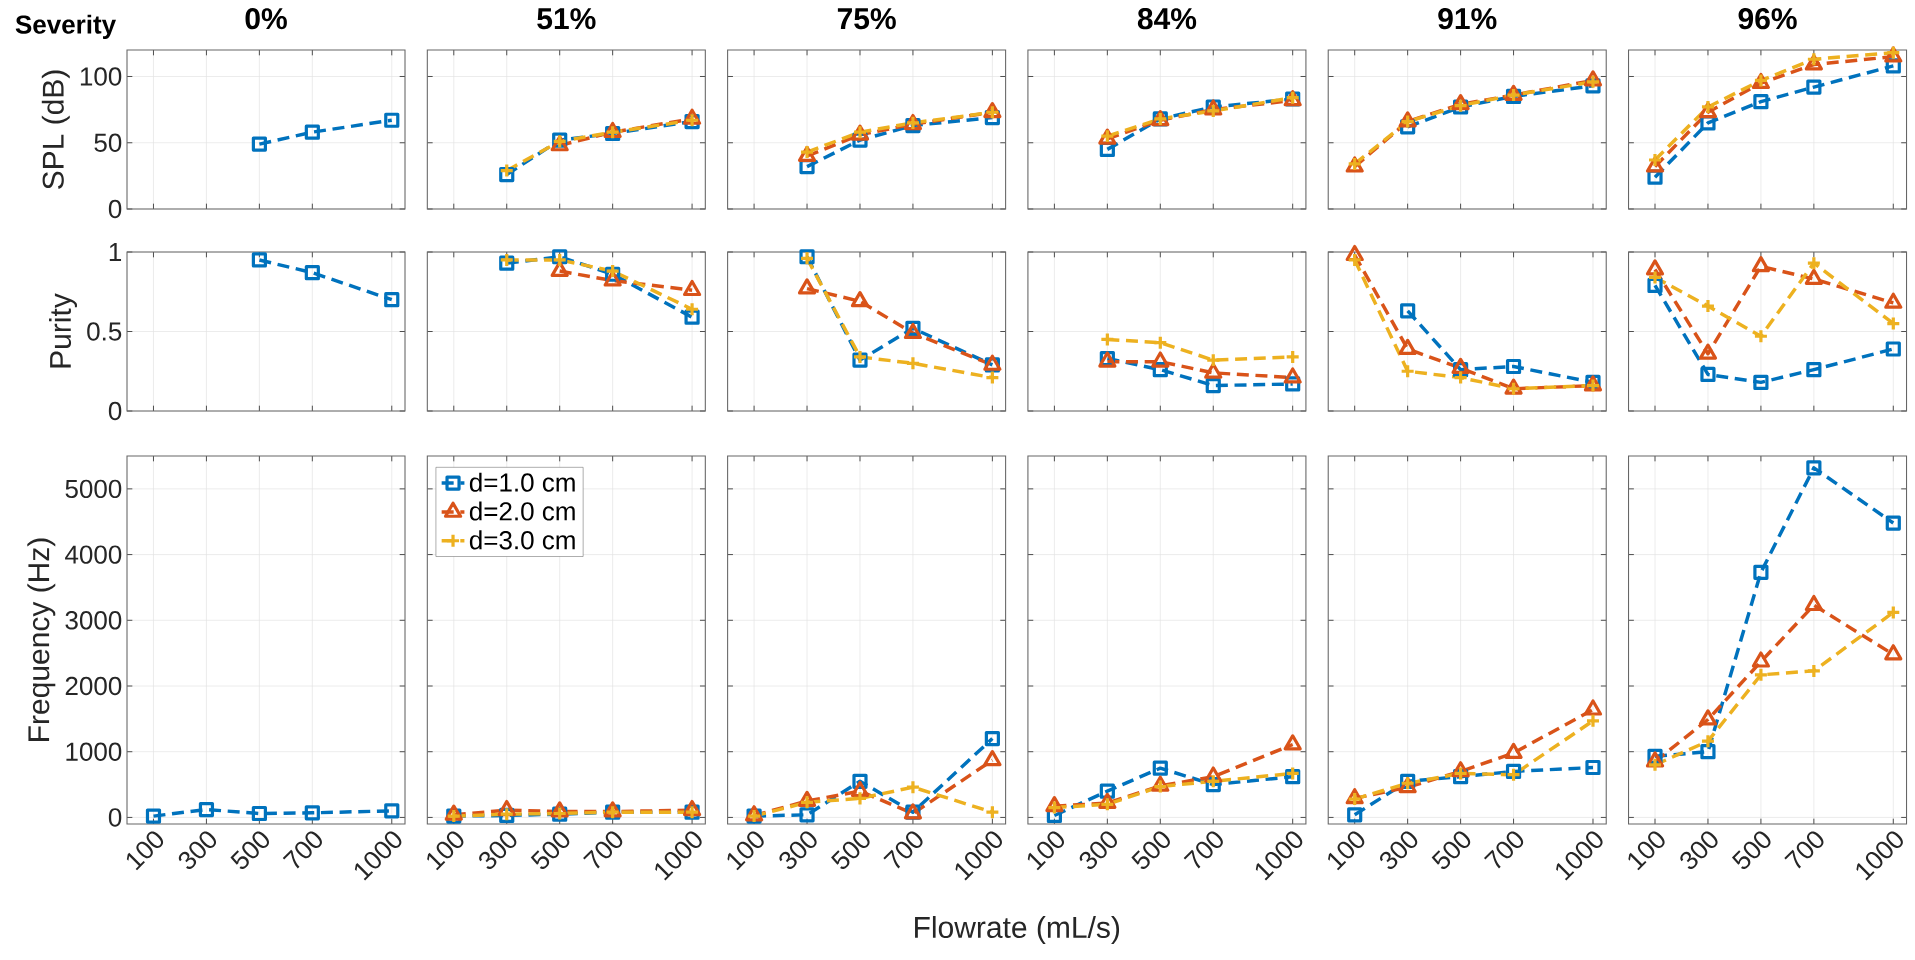 Image resolution: width=1915 pixels, height=960 pixels. I want to click on chart-title: 51%, so click(566, 19).